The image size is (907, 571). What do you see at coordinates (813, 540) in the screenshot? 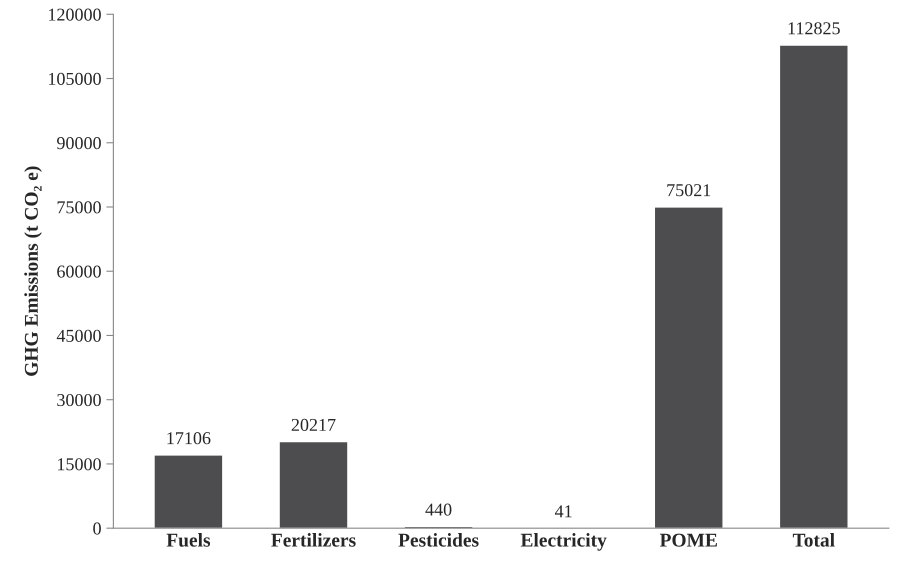
I see `x-tick-label: Total` at bounding box center [813, 540].